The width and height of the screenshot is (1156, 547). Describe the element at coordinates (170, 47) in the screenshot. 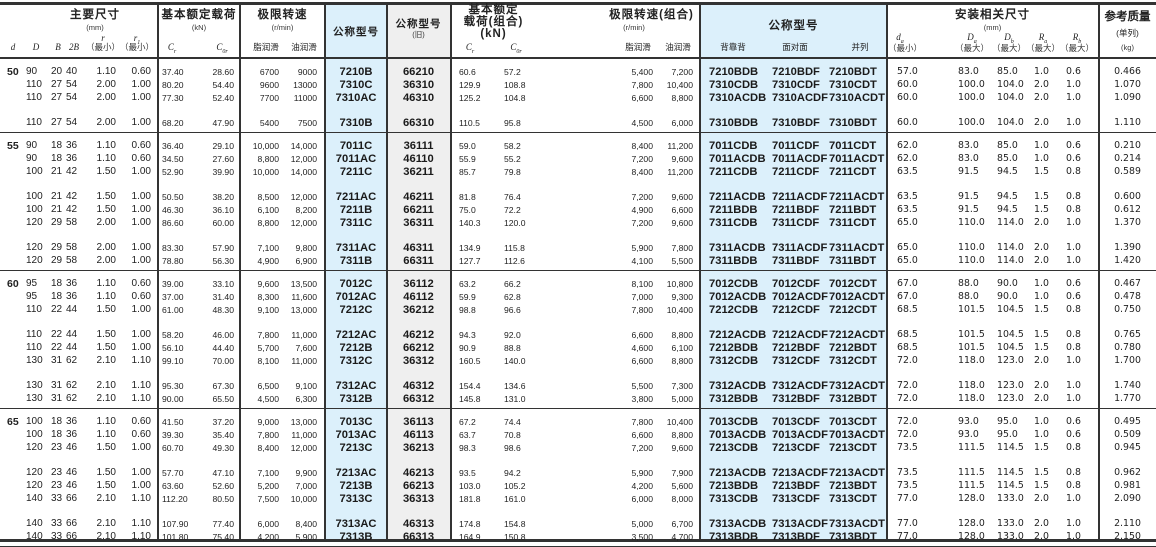

I see `cr-label: C` at that location.